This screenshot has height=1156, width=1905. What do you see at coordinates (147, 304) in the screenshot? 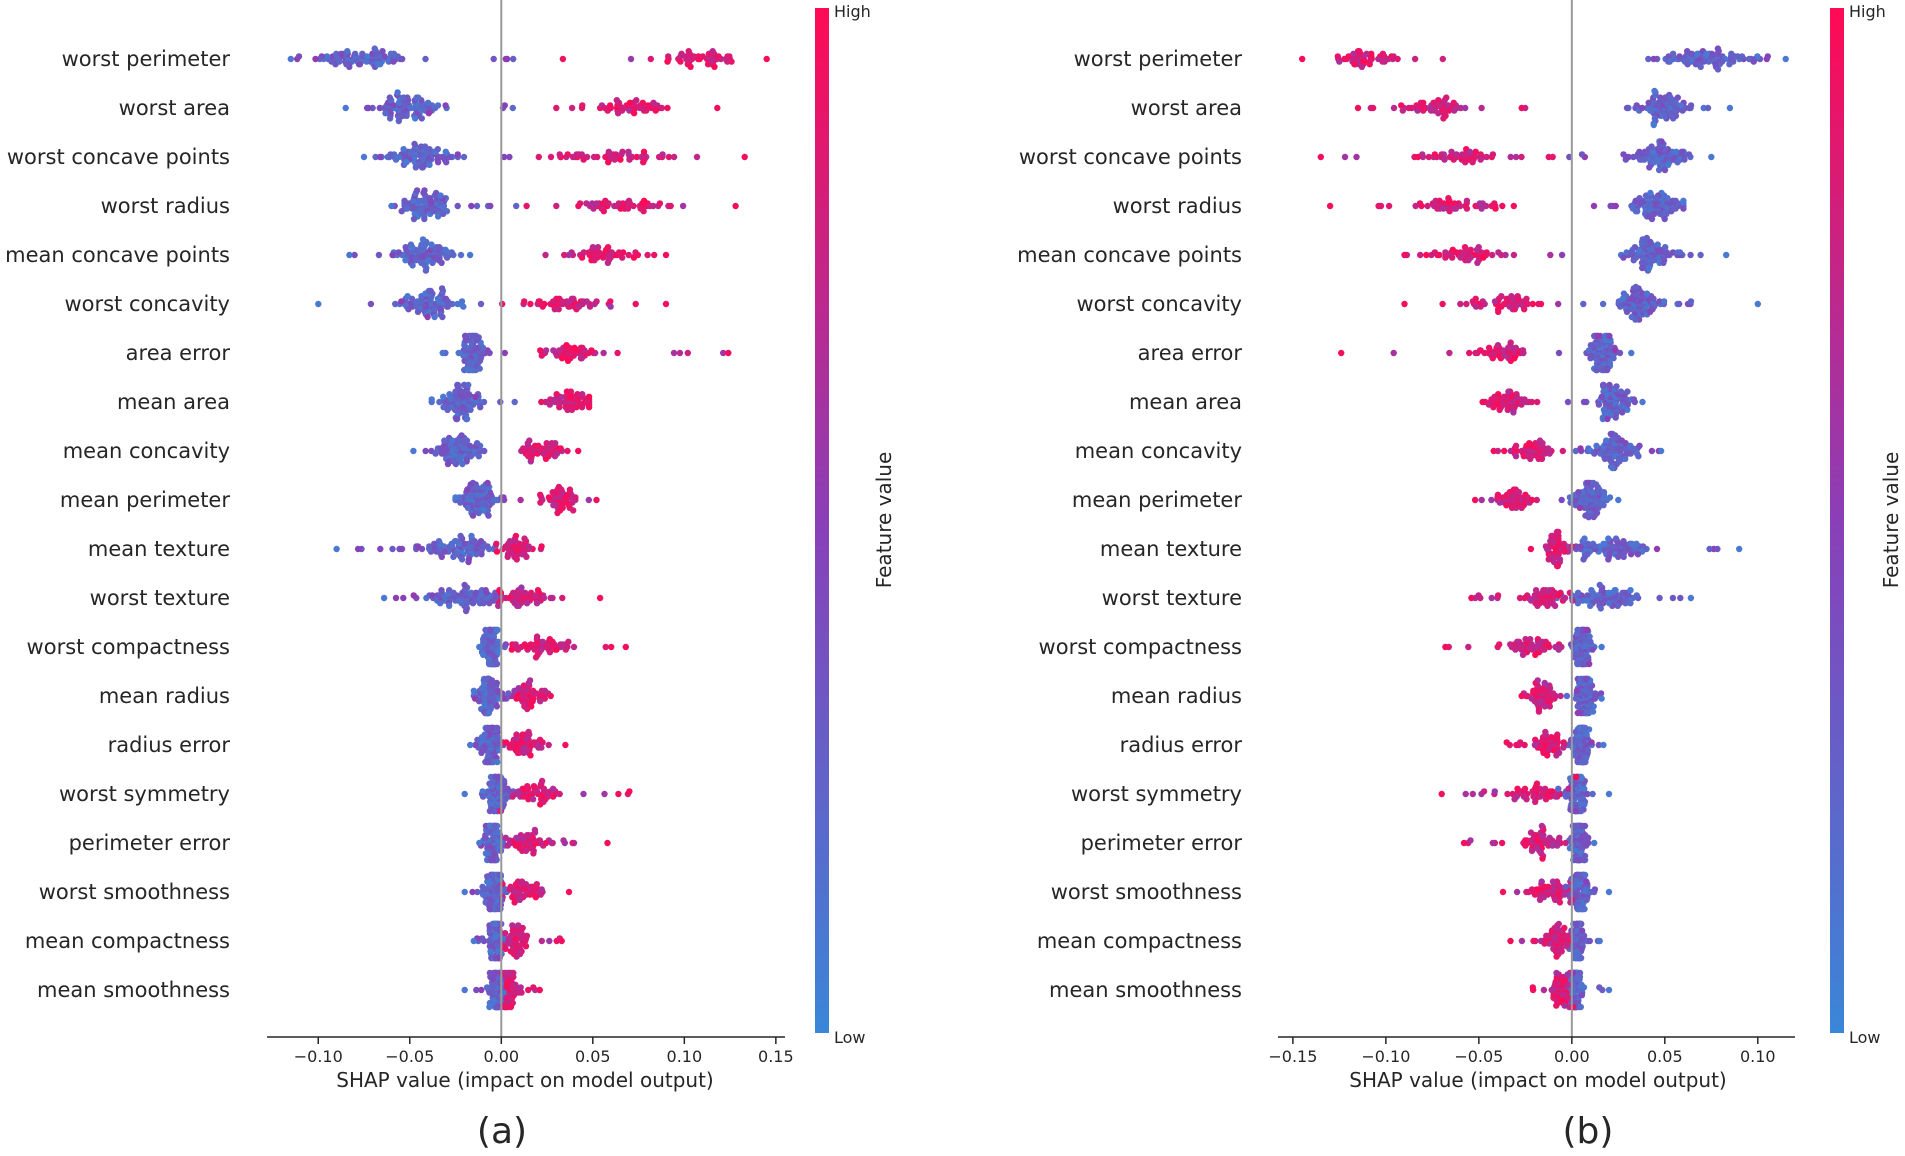
I see `feature-label: worst concavity` at bounding box center [147, 304].